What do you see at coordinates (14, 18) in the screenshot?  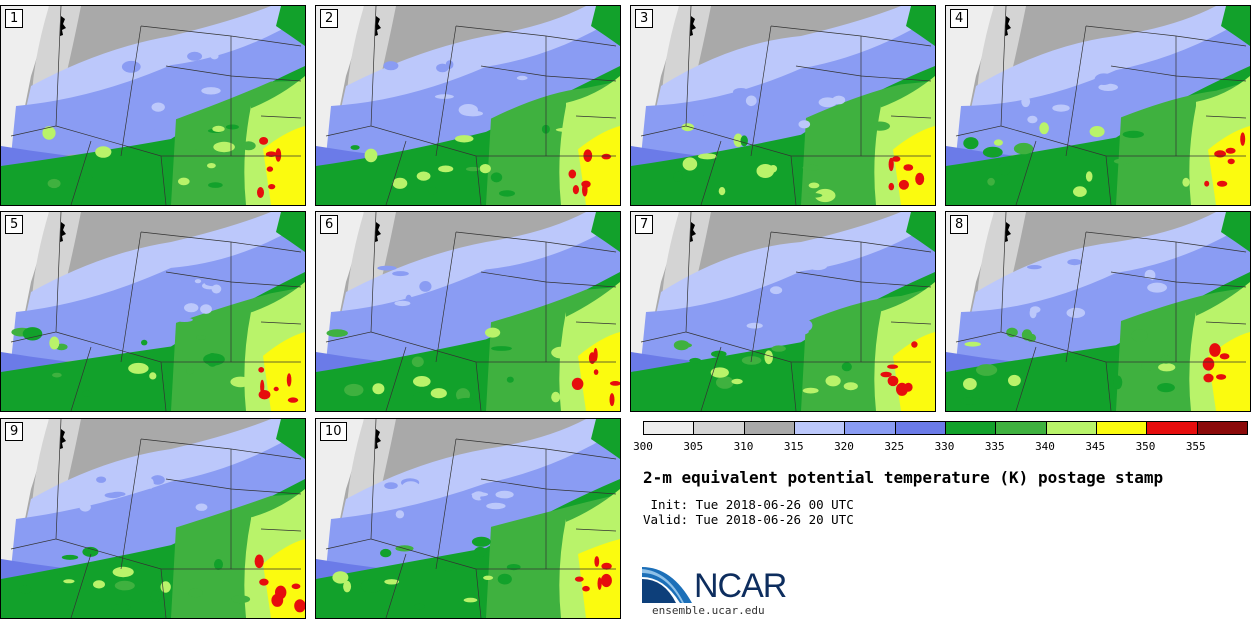 I see `panel-label: 1` at bounding box center [14, 18].